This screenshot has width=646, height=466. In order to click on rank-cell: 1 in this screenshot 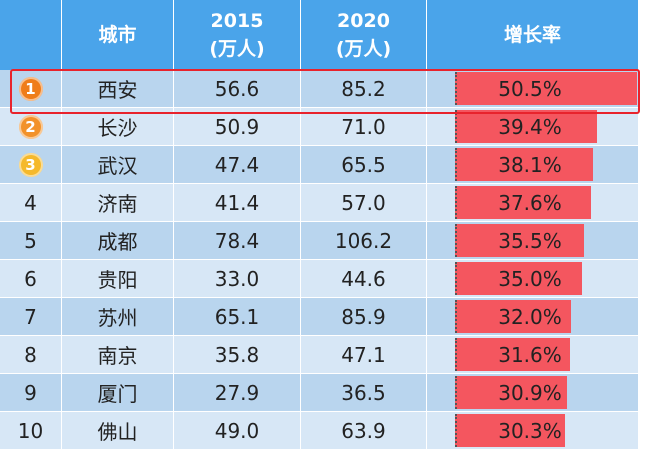, I will do `click(31, 88)`.